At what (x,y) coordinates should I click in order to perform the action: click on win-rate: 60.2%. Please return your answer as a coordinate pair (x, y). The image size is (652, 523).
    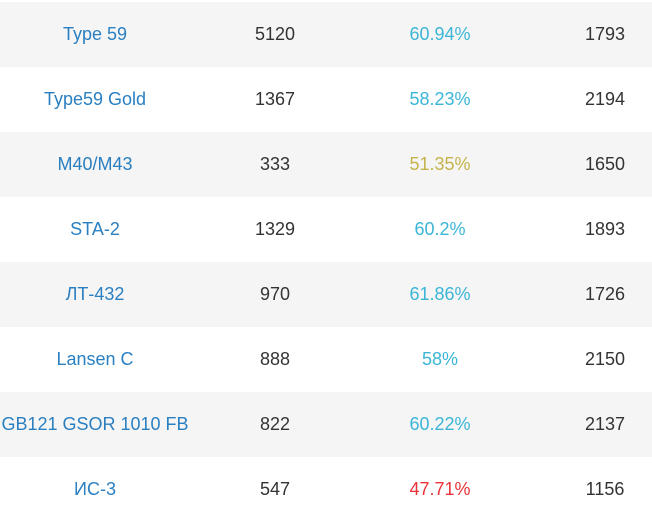
    Looking at the image, I should click on (440, 229).